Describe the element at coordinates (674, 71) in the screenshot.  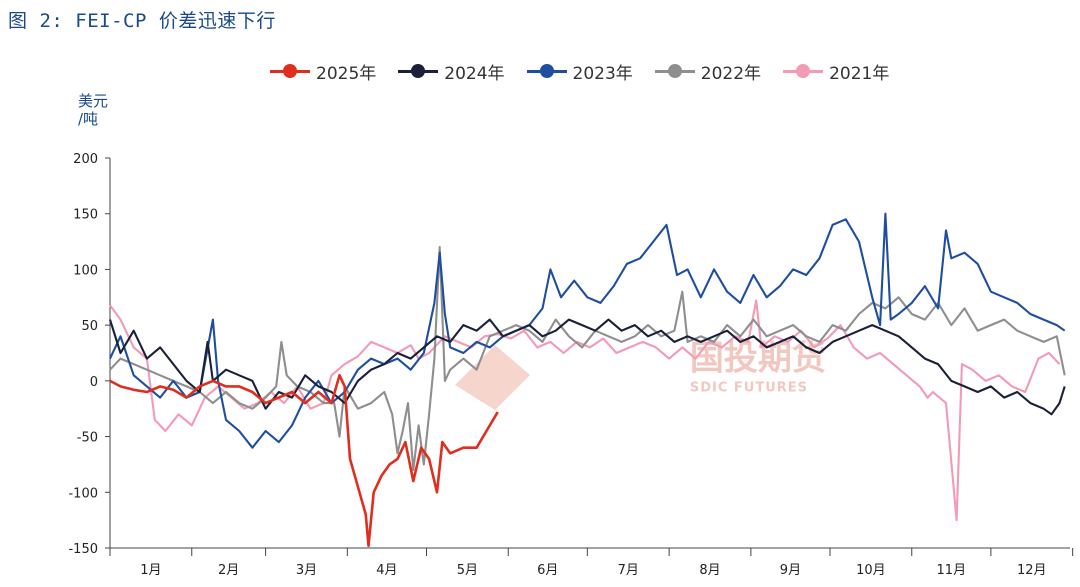
I see `legend-swatch-2022` at that location.